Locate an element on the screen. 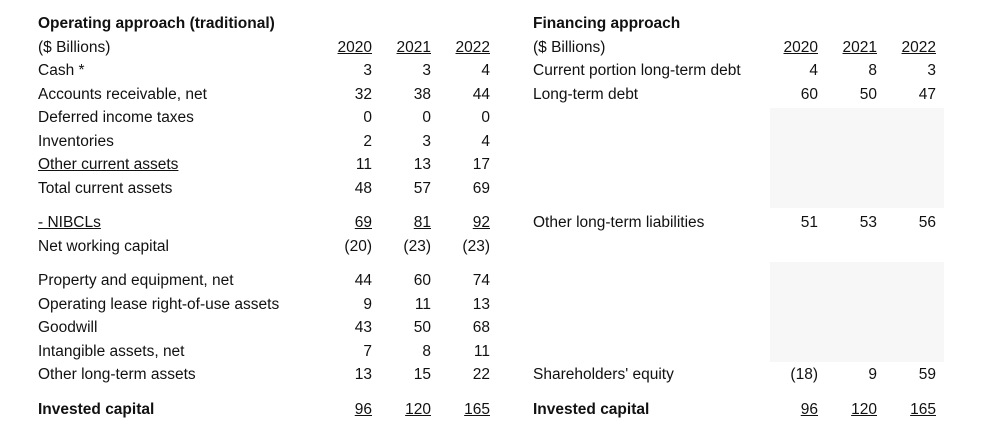 The image size is (995, 440). row-value: 56 is located at coordinates (927, 222).